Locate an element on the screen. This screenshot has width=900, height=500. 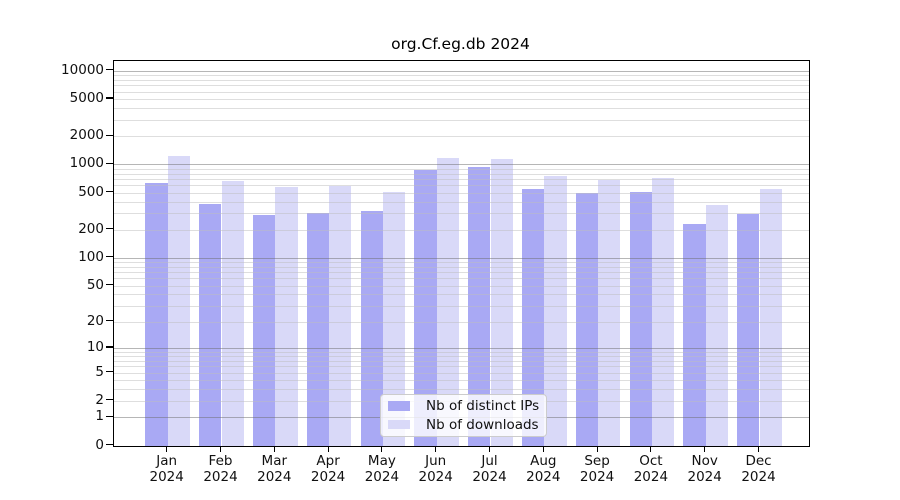
x-tick-label-jun: Jun 2024 is located at coordinates (436, 469).